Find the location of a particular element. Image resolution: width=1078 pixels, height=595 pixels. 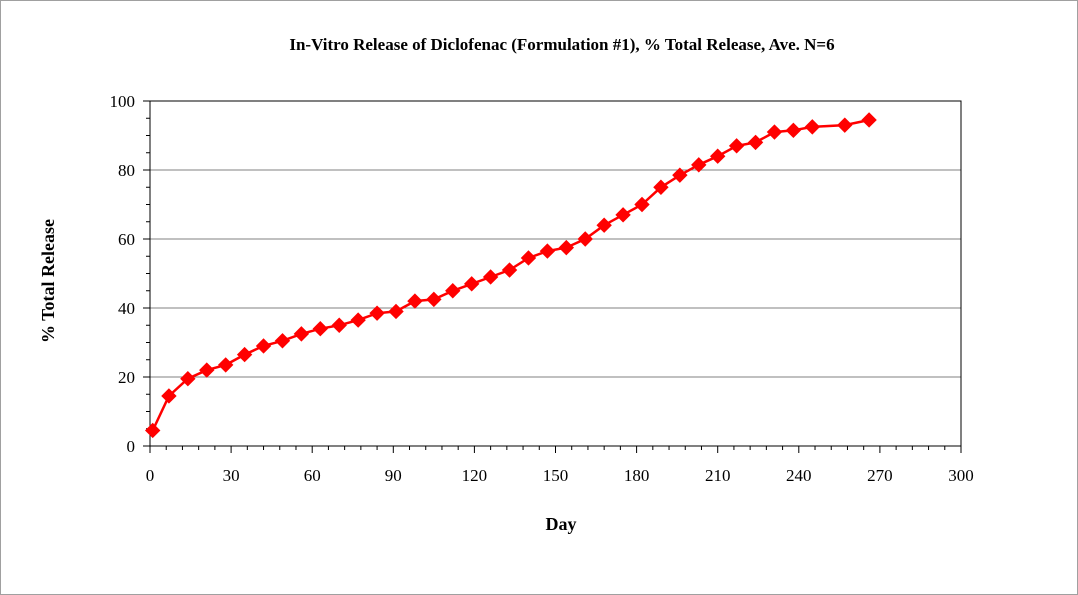

y-tick-label: 80 is located at coordinates (126, 170).